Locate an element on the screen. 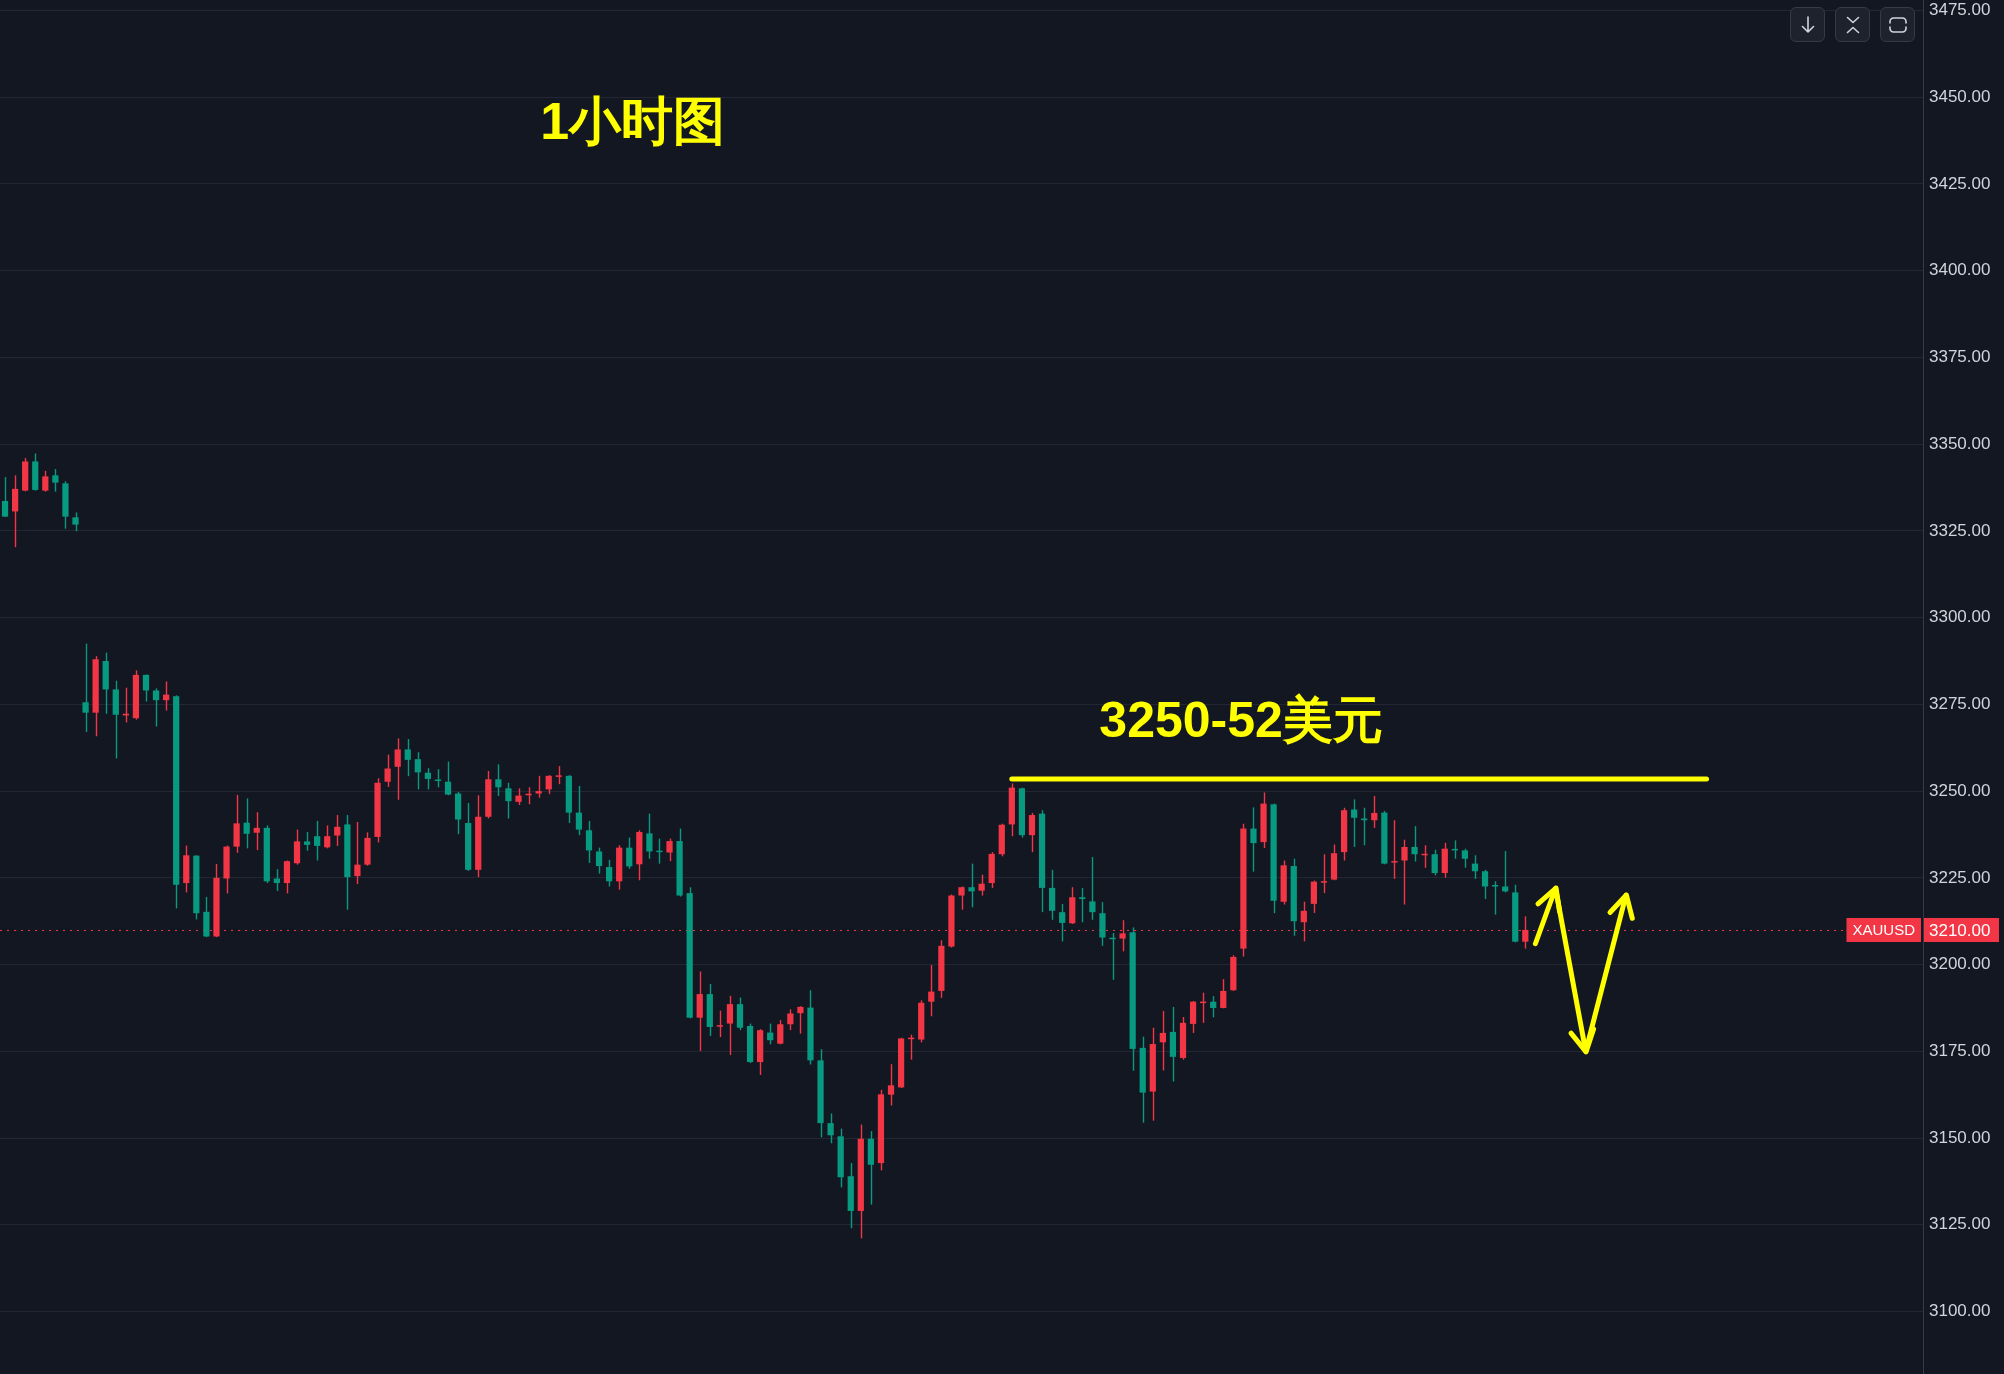 The width and height of the screenshot is (2004, 1374). y-tick-label: 3225.00 is located at coordinates (1960, 877).